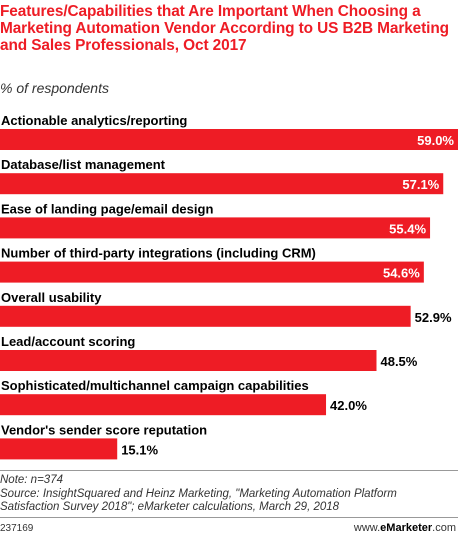  Describe the element at coordinates (420, 184) in the screenshot. I see `value-label: 57.1%` at that location.